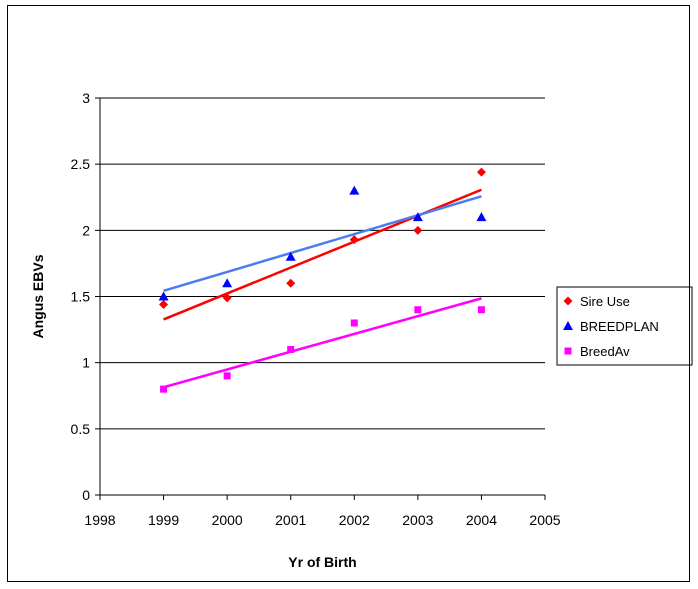  What do you see at coordinates (322, 562) in the screenshot?
I see `x-axis-title: Yr of Birth` at bounding box center [322, 562].